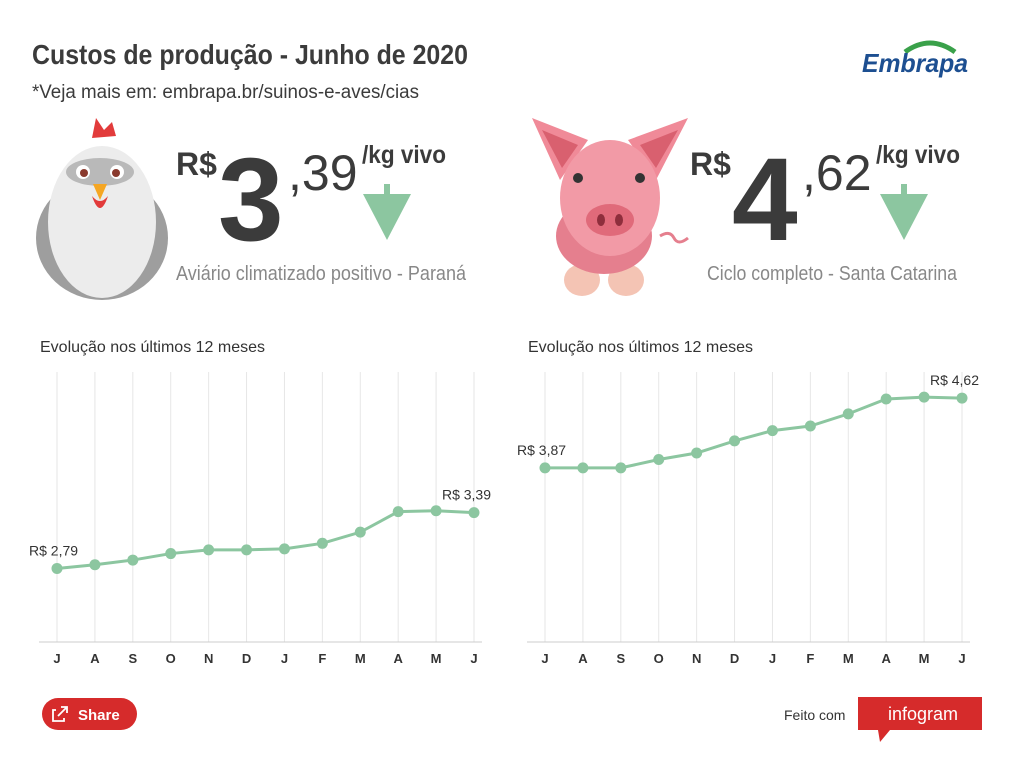 The height and width of the screenshot is (757, 1024). What do you see at coordinates (610, 198) in the screenshot?
I see `head` at bounding box center [610, 198].